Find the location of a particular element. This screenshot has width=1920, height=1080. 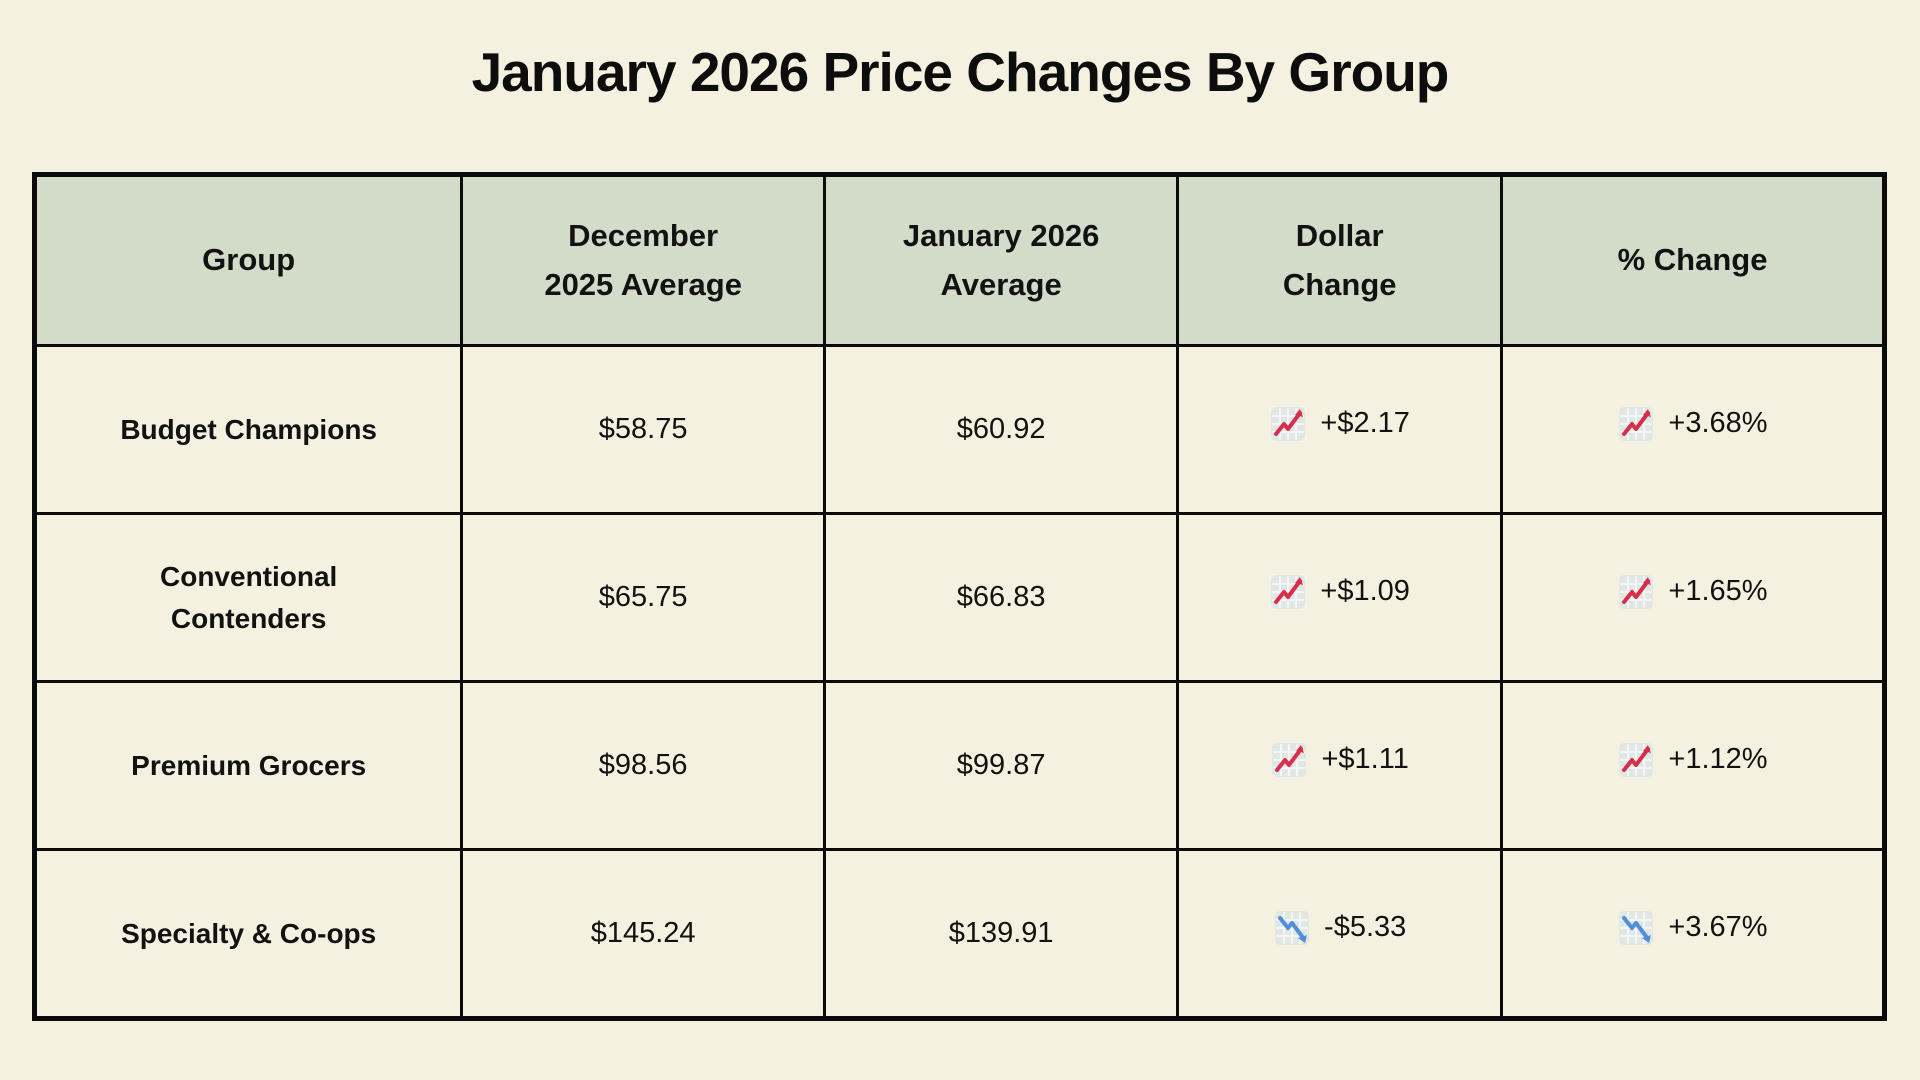

dollar-change-cell: -$5.33 is located at coordinates (1340, 934).